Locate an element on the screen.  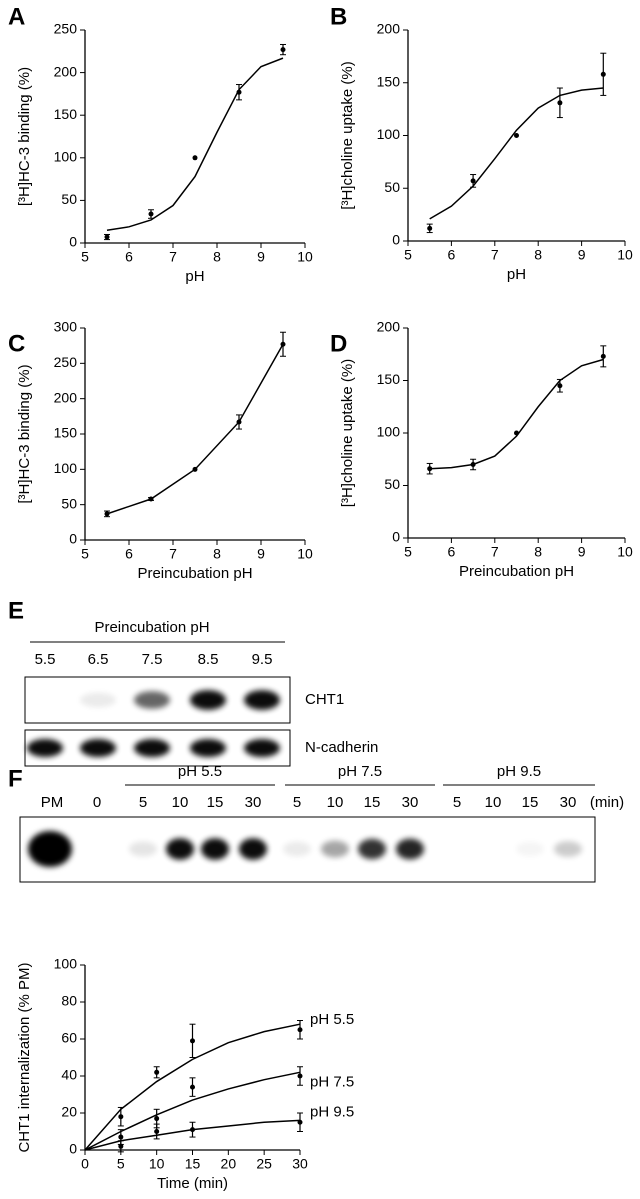
panel-letter: F is located at coordinates (15, 778).